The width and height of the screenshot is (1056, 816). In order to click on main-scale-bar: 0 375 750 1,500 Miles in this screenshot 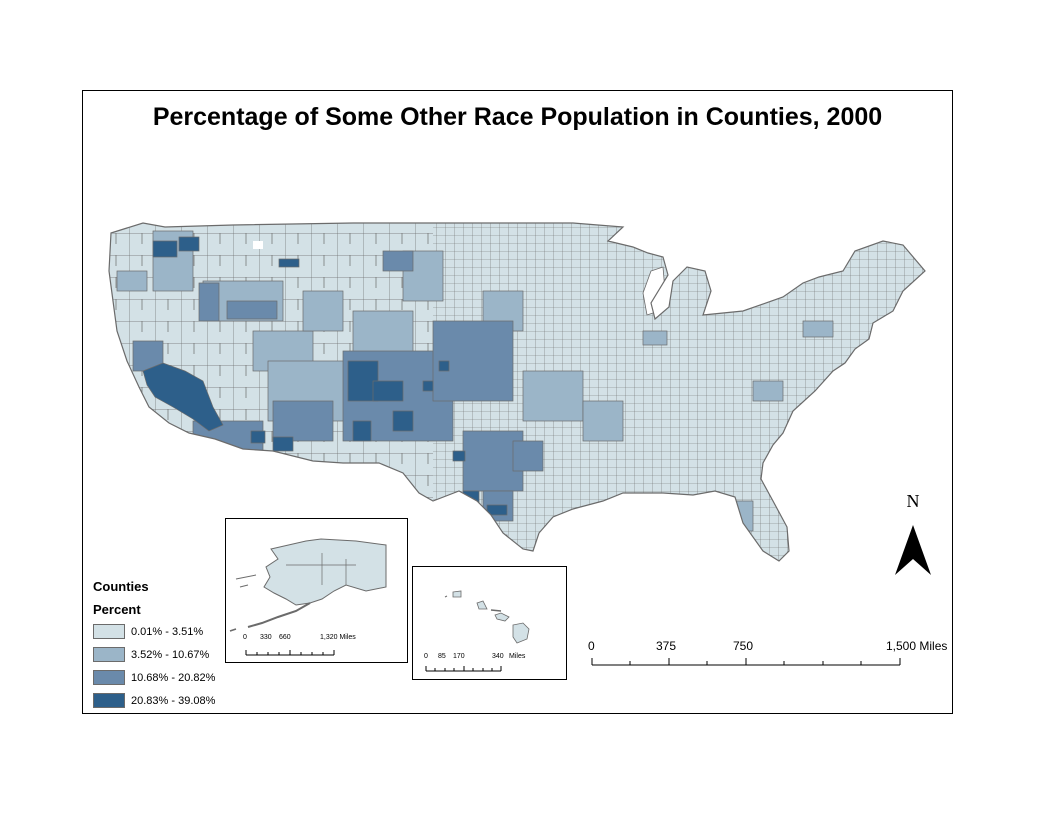, I will do `click(771, 659)`.